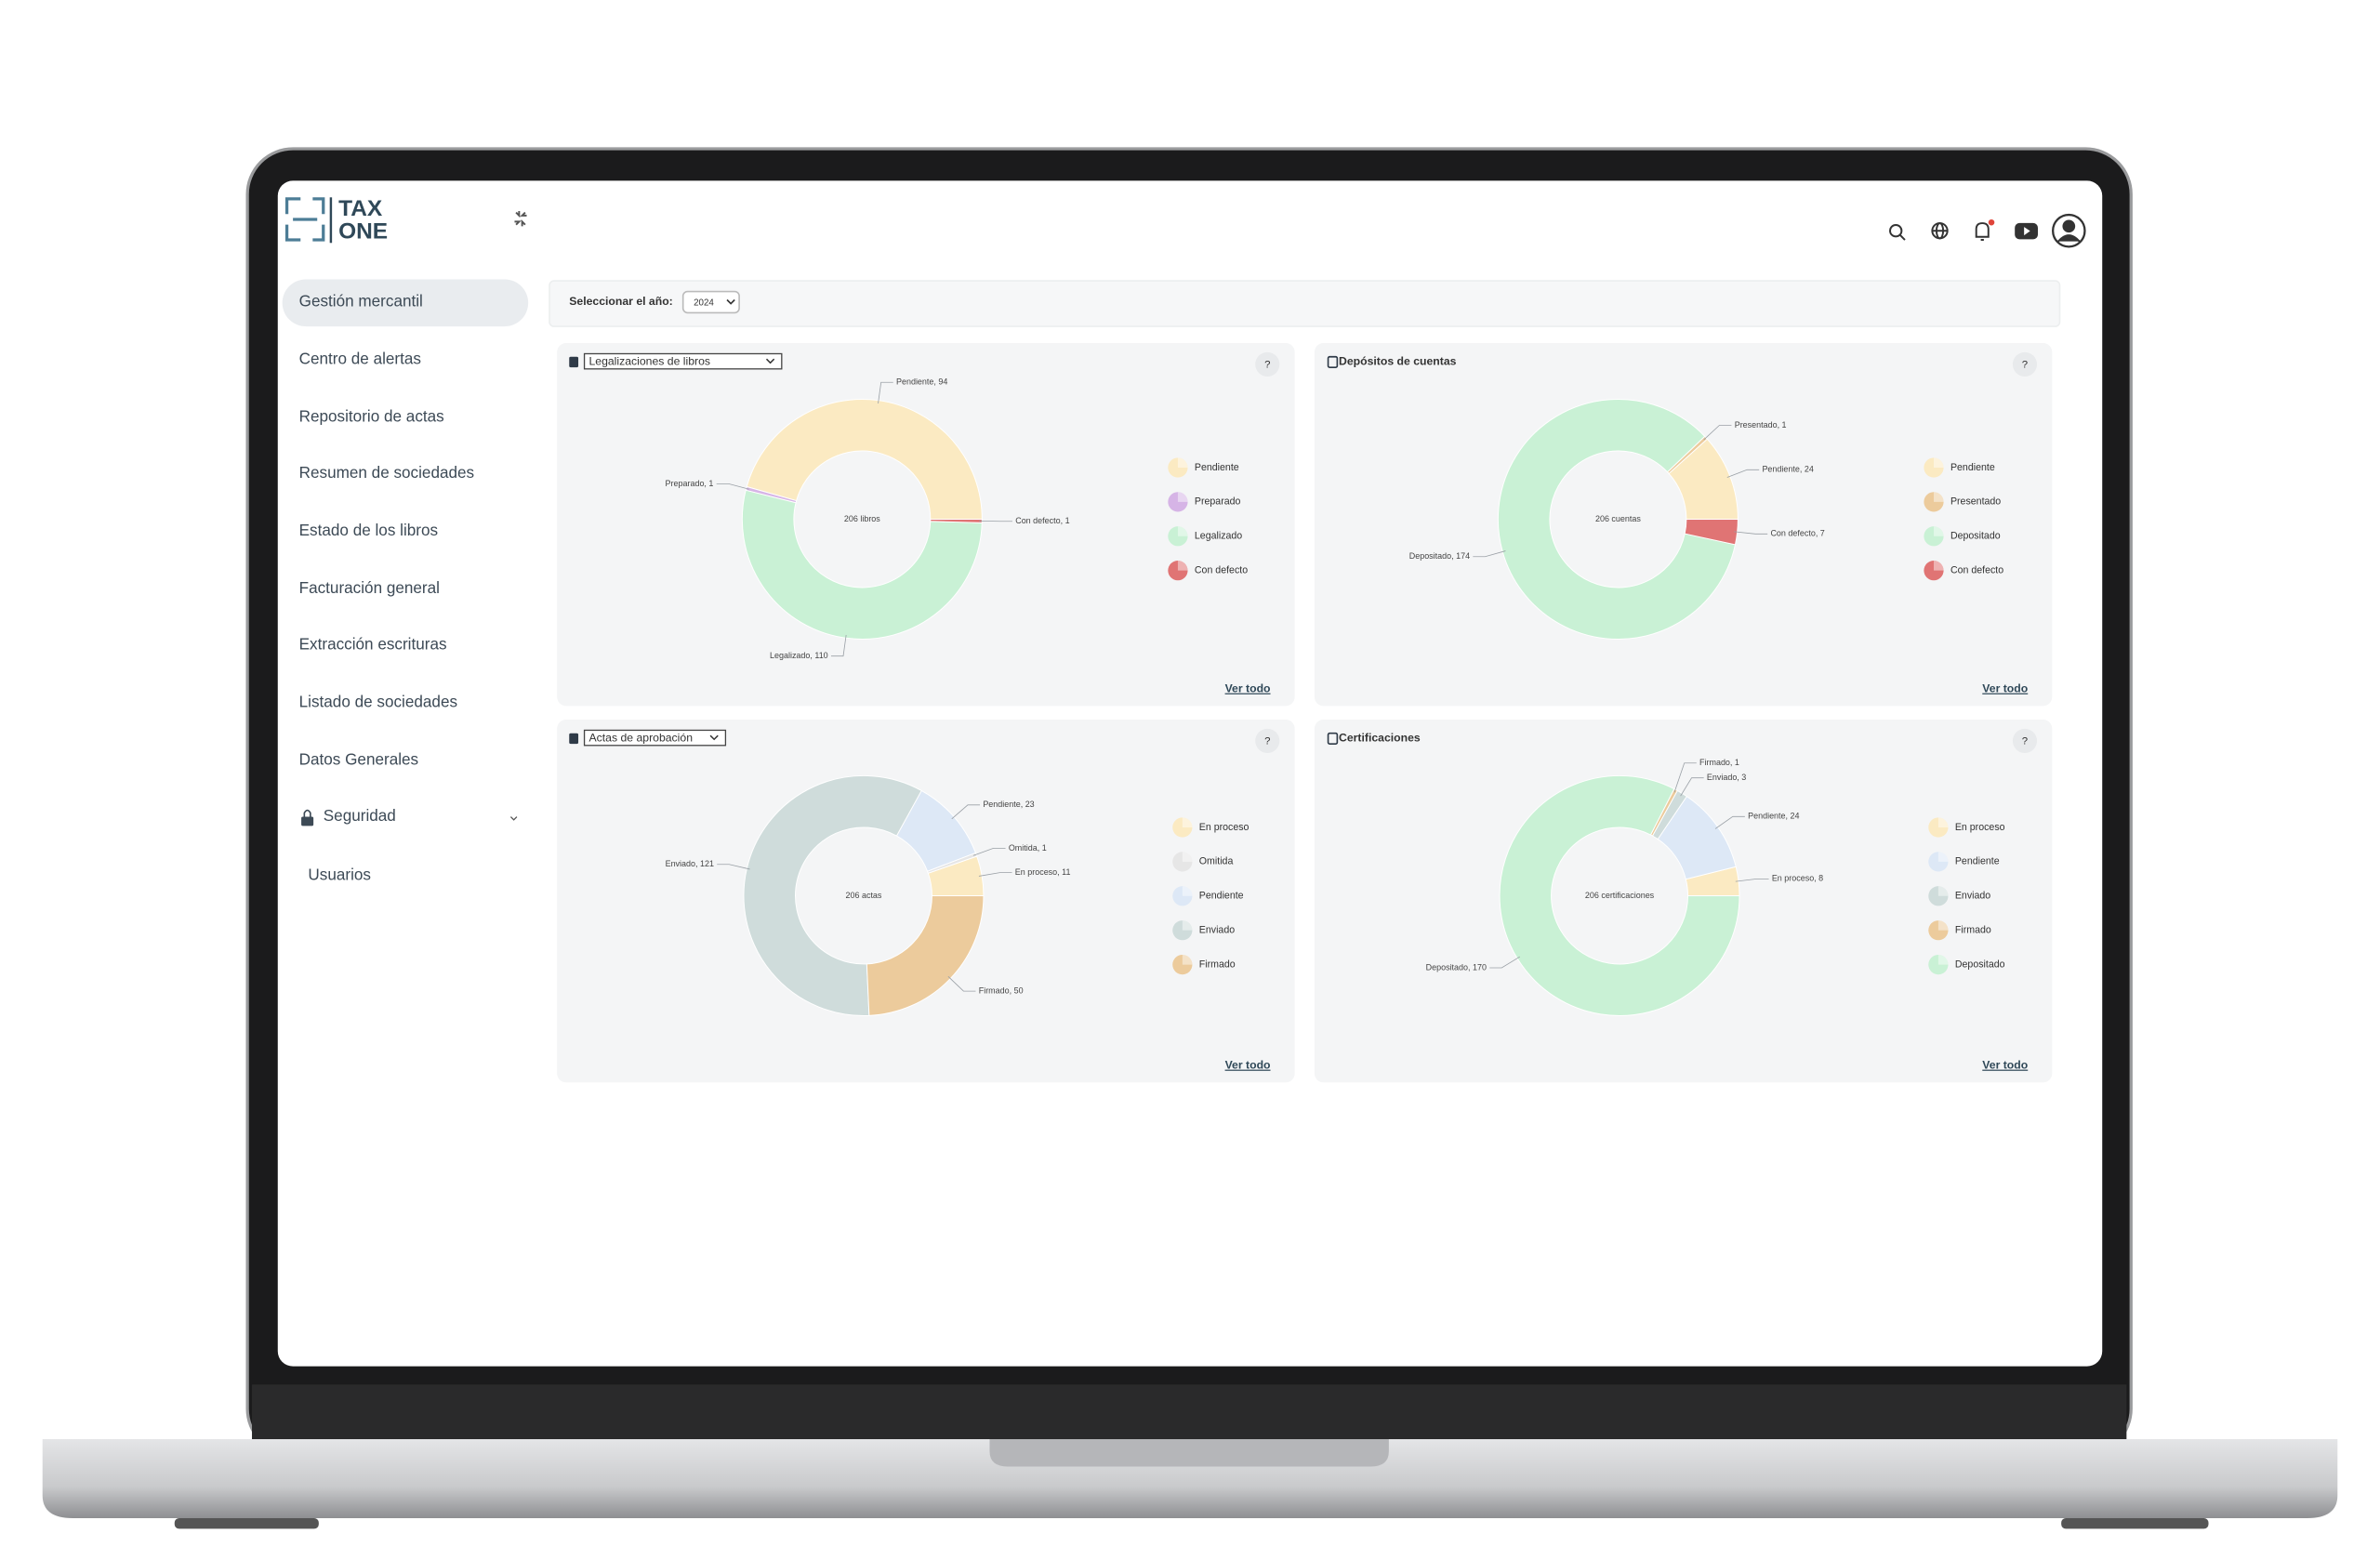 The width and height of the screenshot is (2380, 1547). I want to click on select-chevron, so click(770, 361).